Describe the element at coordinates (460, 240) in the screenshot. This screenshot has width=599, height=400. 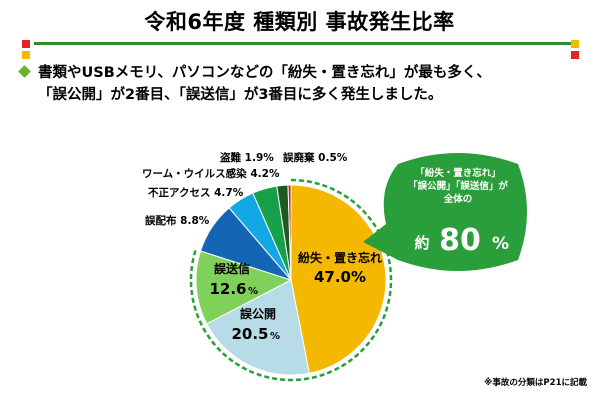
I see `callout-value: 80` at that location.